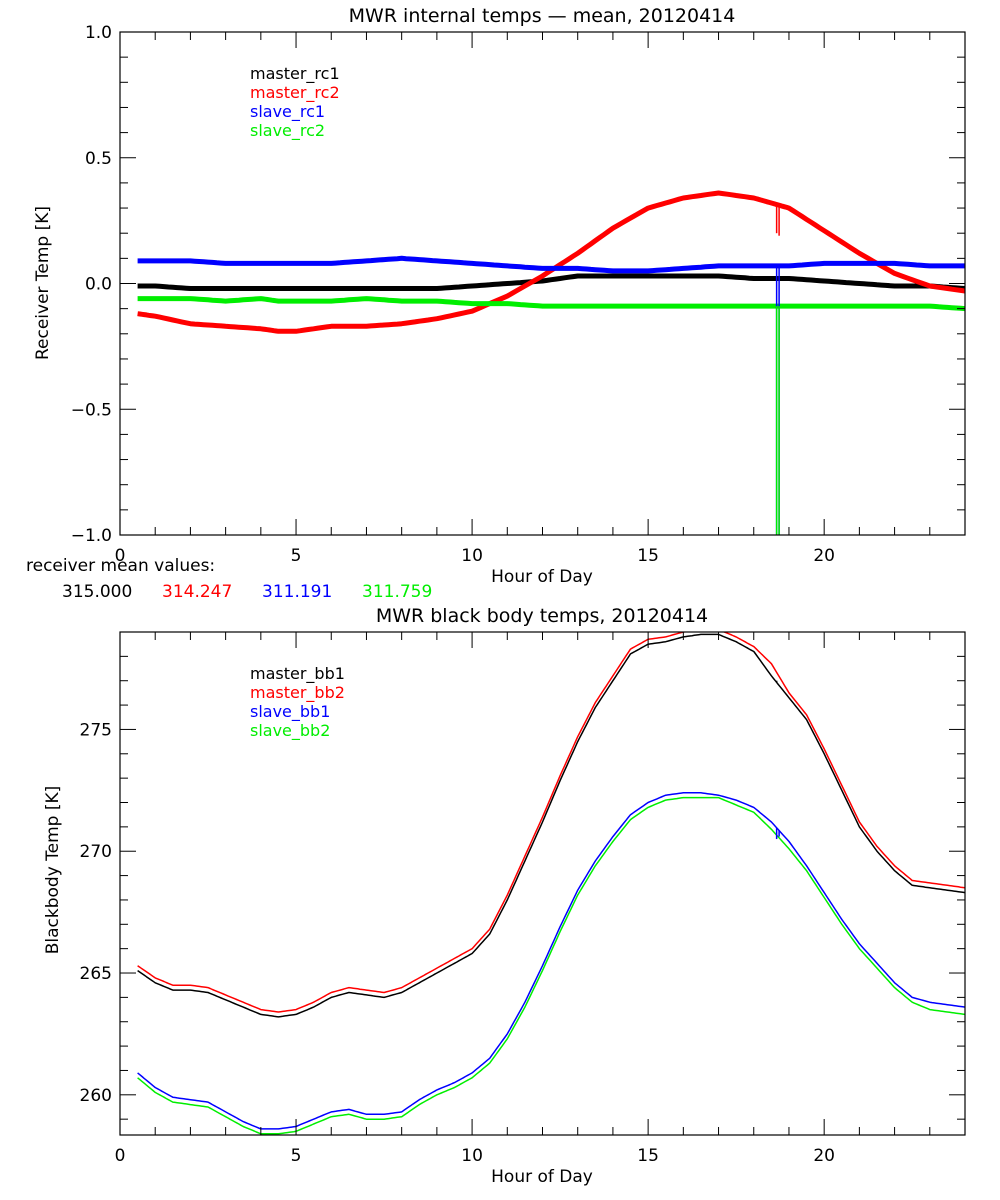 The width and height of the screenshot is (1000, 1200). Describe the element at coordinates (98, 285) in the screenshot. I see `y-tick-label: 0.0` at that location.